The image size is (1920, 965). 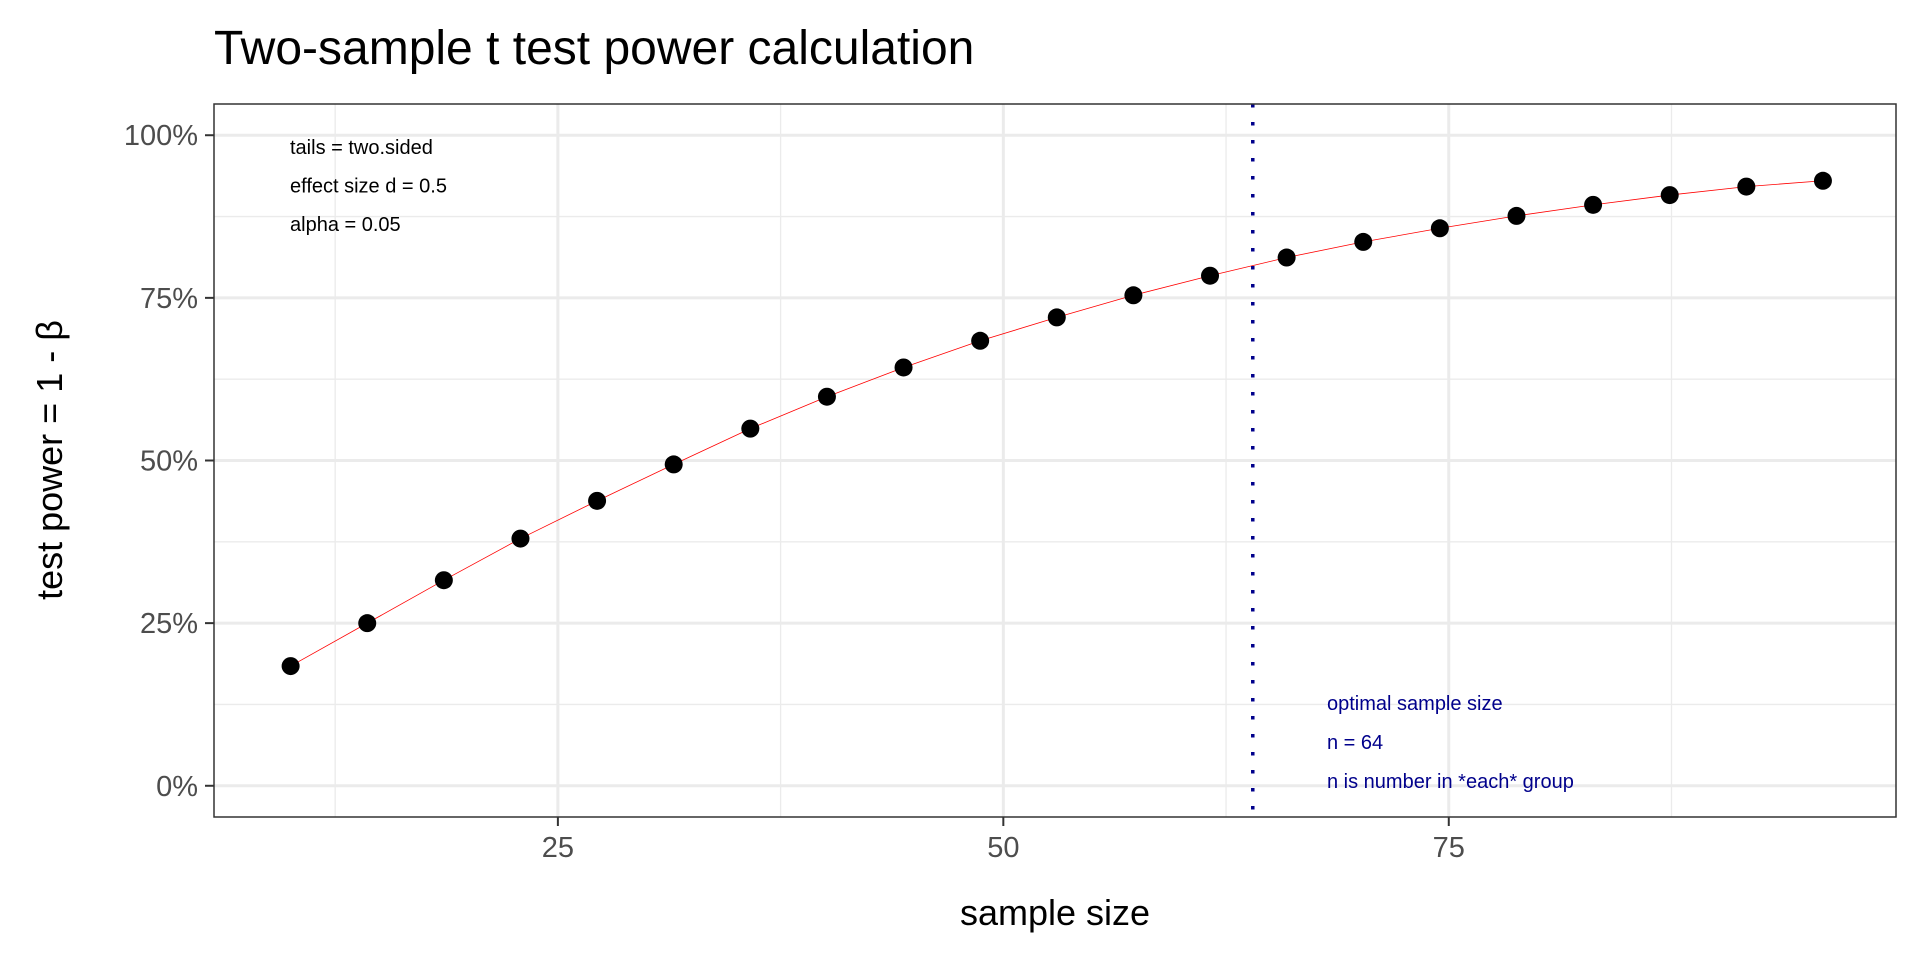 I want to click on y-axis-label: test power = 1 - β, so click(x=49, y=460).